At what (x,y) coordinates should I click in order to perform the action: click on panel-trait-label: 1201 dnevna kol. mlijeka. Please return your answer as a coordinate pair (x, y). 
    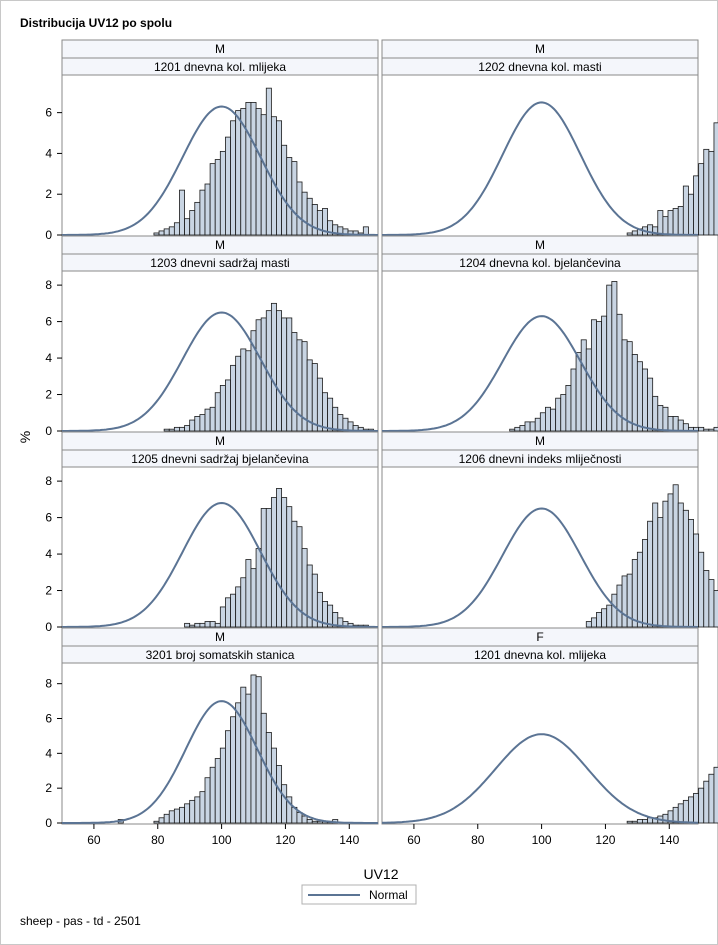
    Looking at the image, I should click on (540, 655).